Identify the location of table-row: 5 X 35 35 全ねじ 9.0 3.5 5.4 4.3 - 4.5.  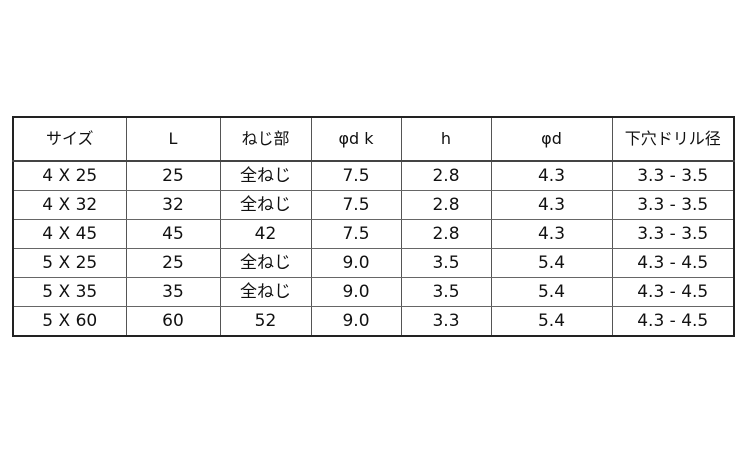
(373, 292).